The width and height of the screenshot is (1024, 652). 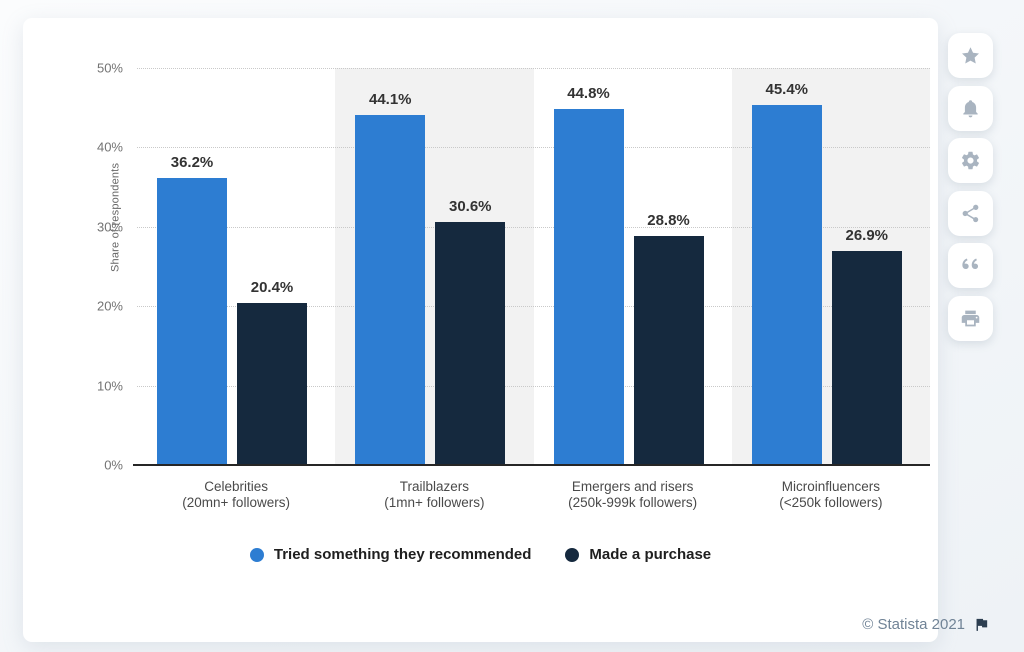 I want to click on bar-value-label: 20.4%, so click(x=272, y=288).